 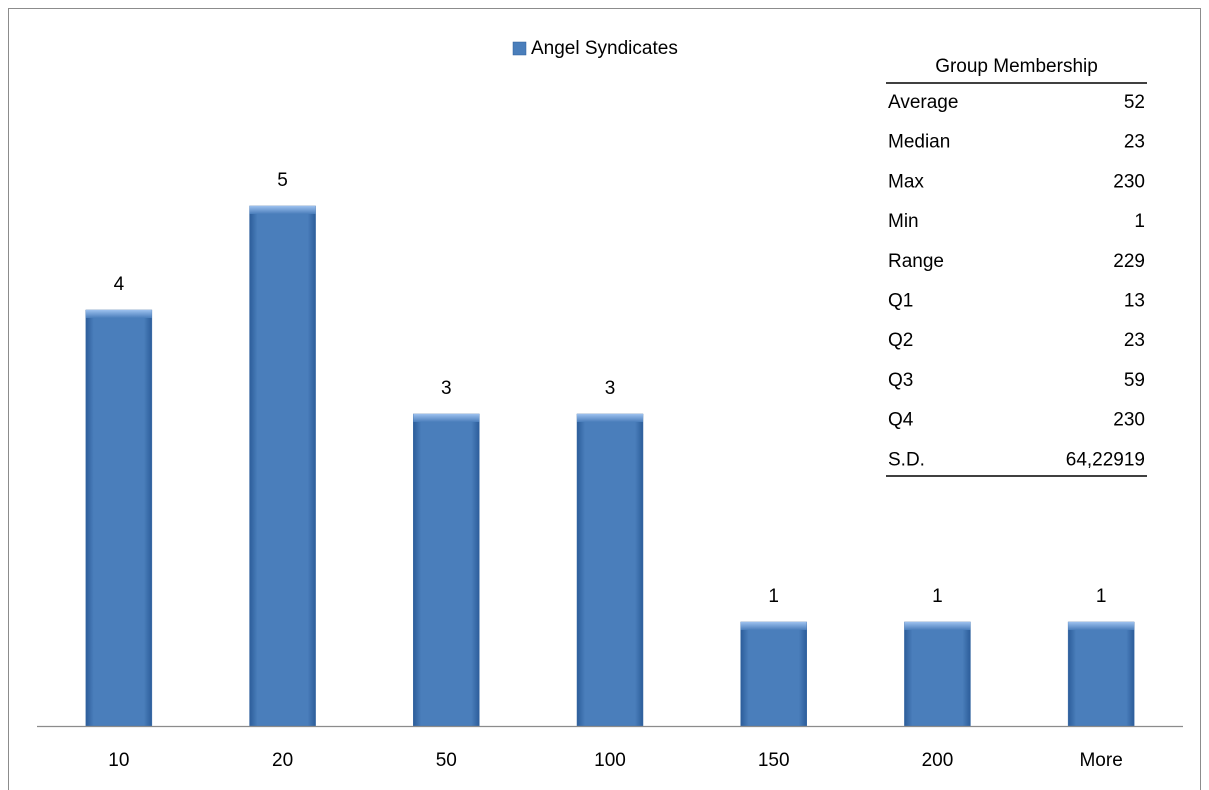 What do you see at coordinates (610, 760) in the screenshot?
I see `x-tick-label: 100` at bounding box center [610, 760].